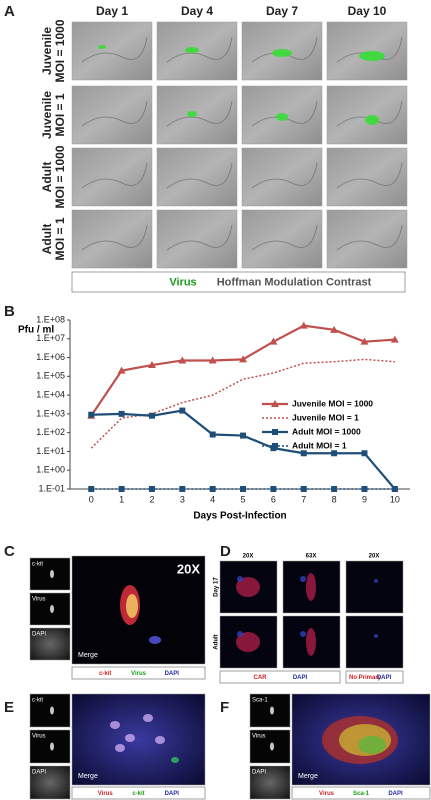 This screenshot has height=800, width=431. Describe the element at coordinates (47, 239) in the screenshot. I see `label: Adult` at that location.